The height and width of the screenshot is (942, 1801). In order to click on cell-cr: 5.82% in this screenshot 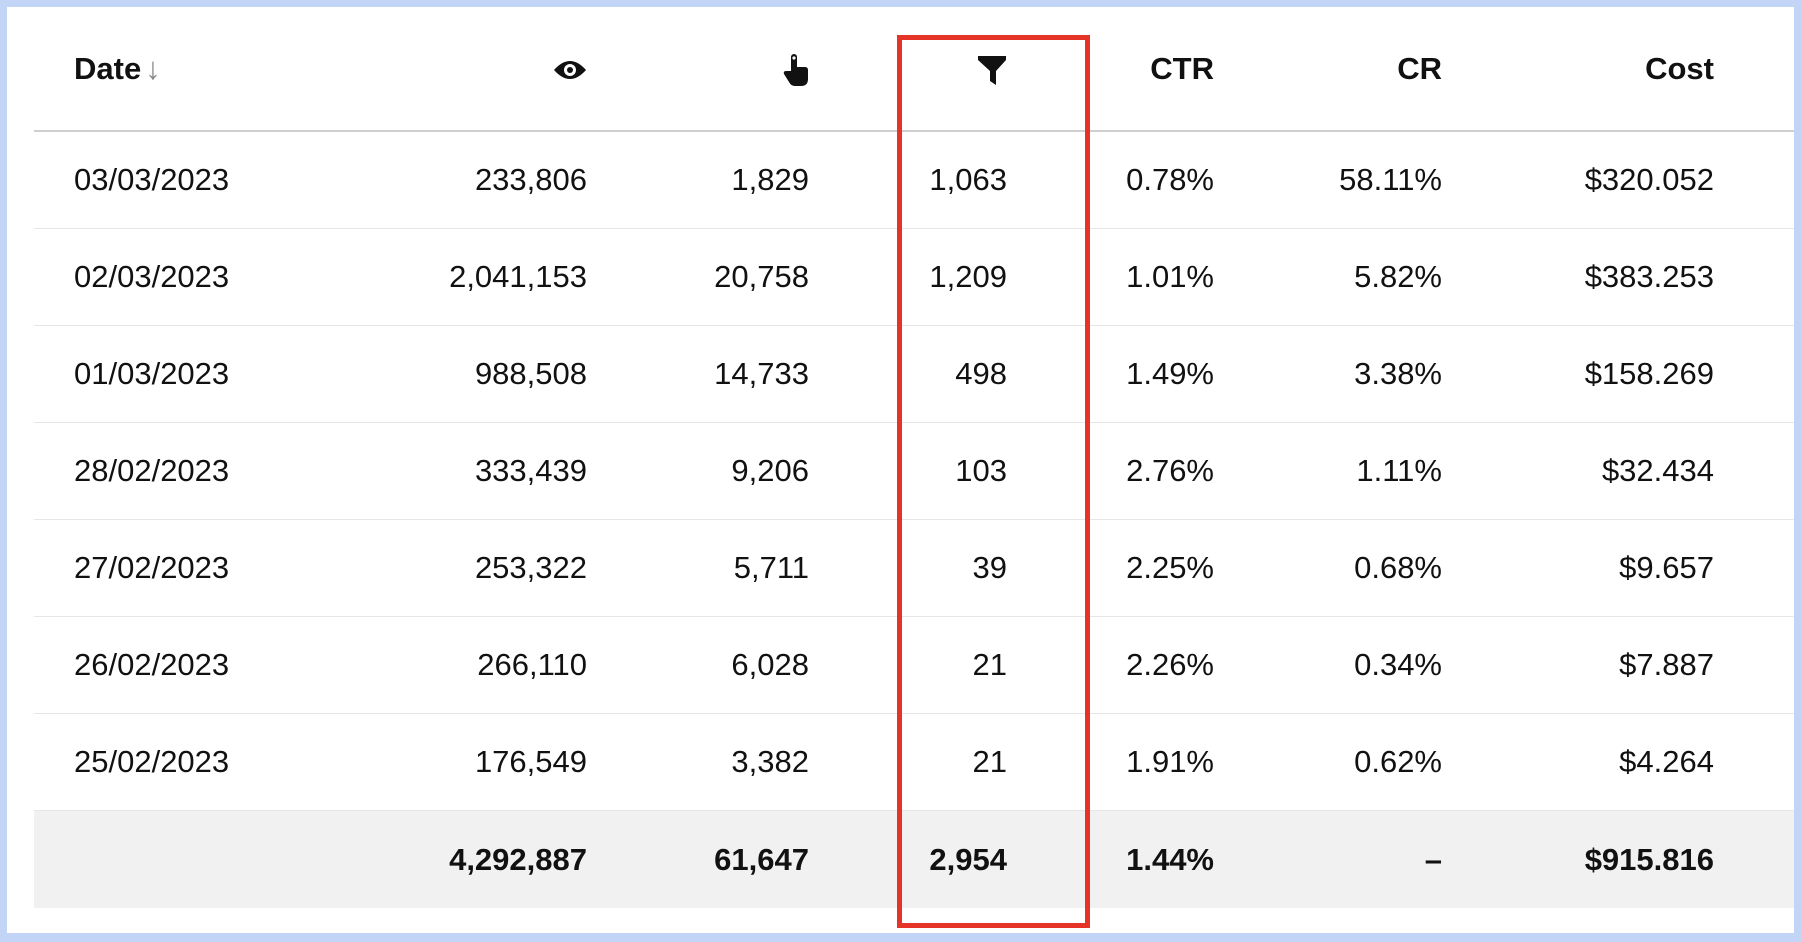, I will do `click(1328, 277)`.